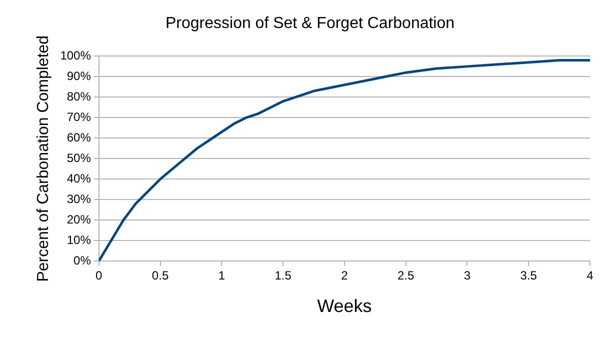 Image resolution: width=606 pixels, height=341 pixels. I want to click on x-tick-label: 2.5, so click(405, 275).